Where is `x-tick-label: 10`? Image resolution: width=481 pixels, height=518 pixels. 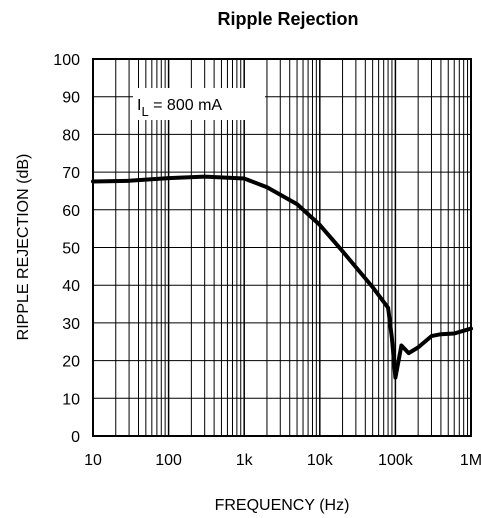 x-tick-label: 10 is located at coordinates (93, 460).